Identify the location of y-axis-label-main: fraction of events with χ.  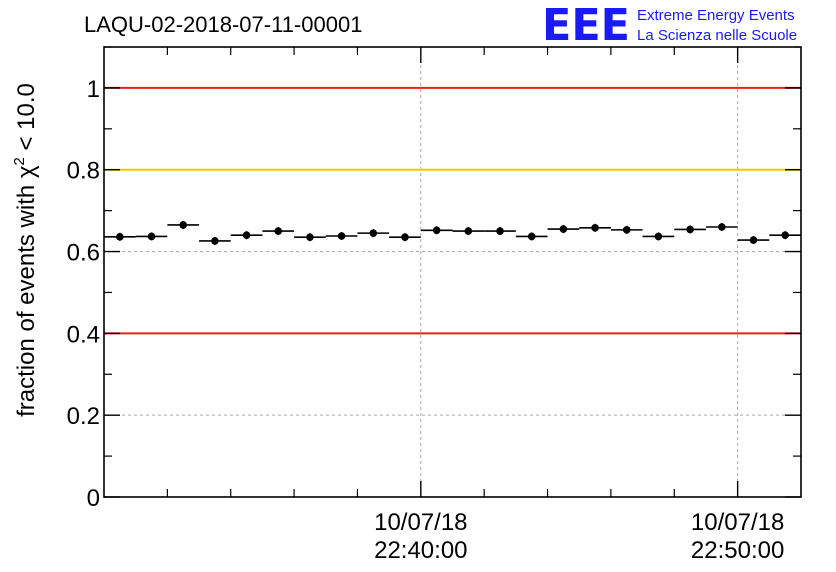
(26, 291).